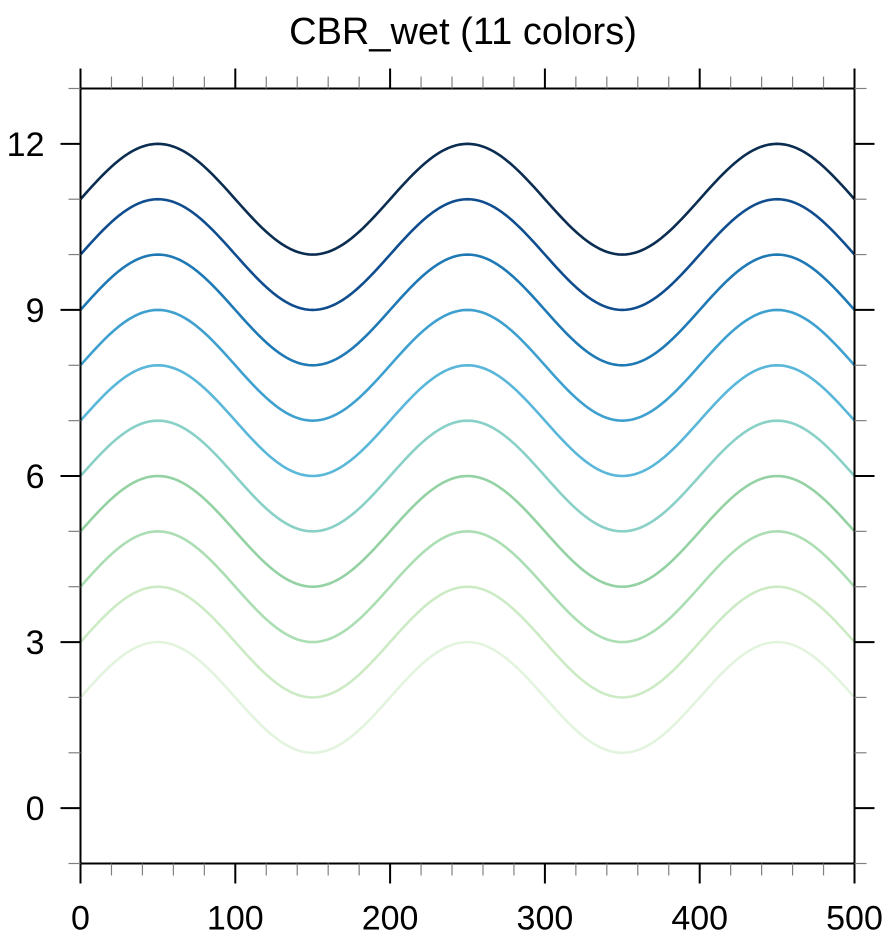  I want to click on x-tick-label: 0, so click(80, 917).